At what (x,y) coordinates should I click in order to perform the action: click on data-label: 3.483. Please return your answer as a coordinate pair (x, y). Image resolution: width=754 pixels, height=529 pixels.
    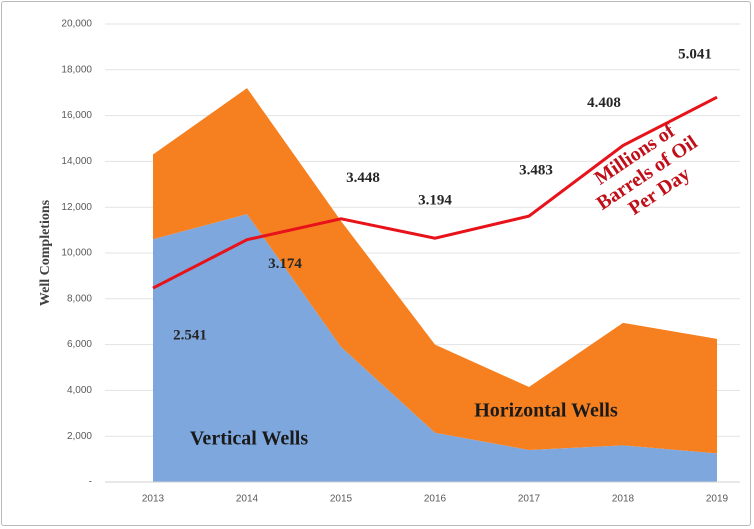
    Looking at the image, I should click on (536, 171).